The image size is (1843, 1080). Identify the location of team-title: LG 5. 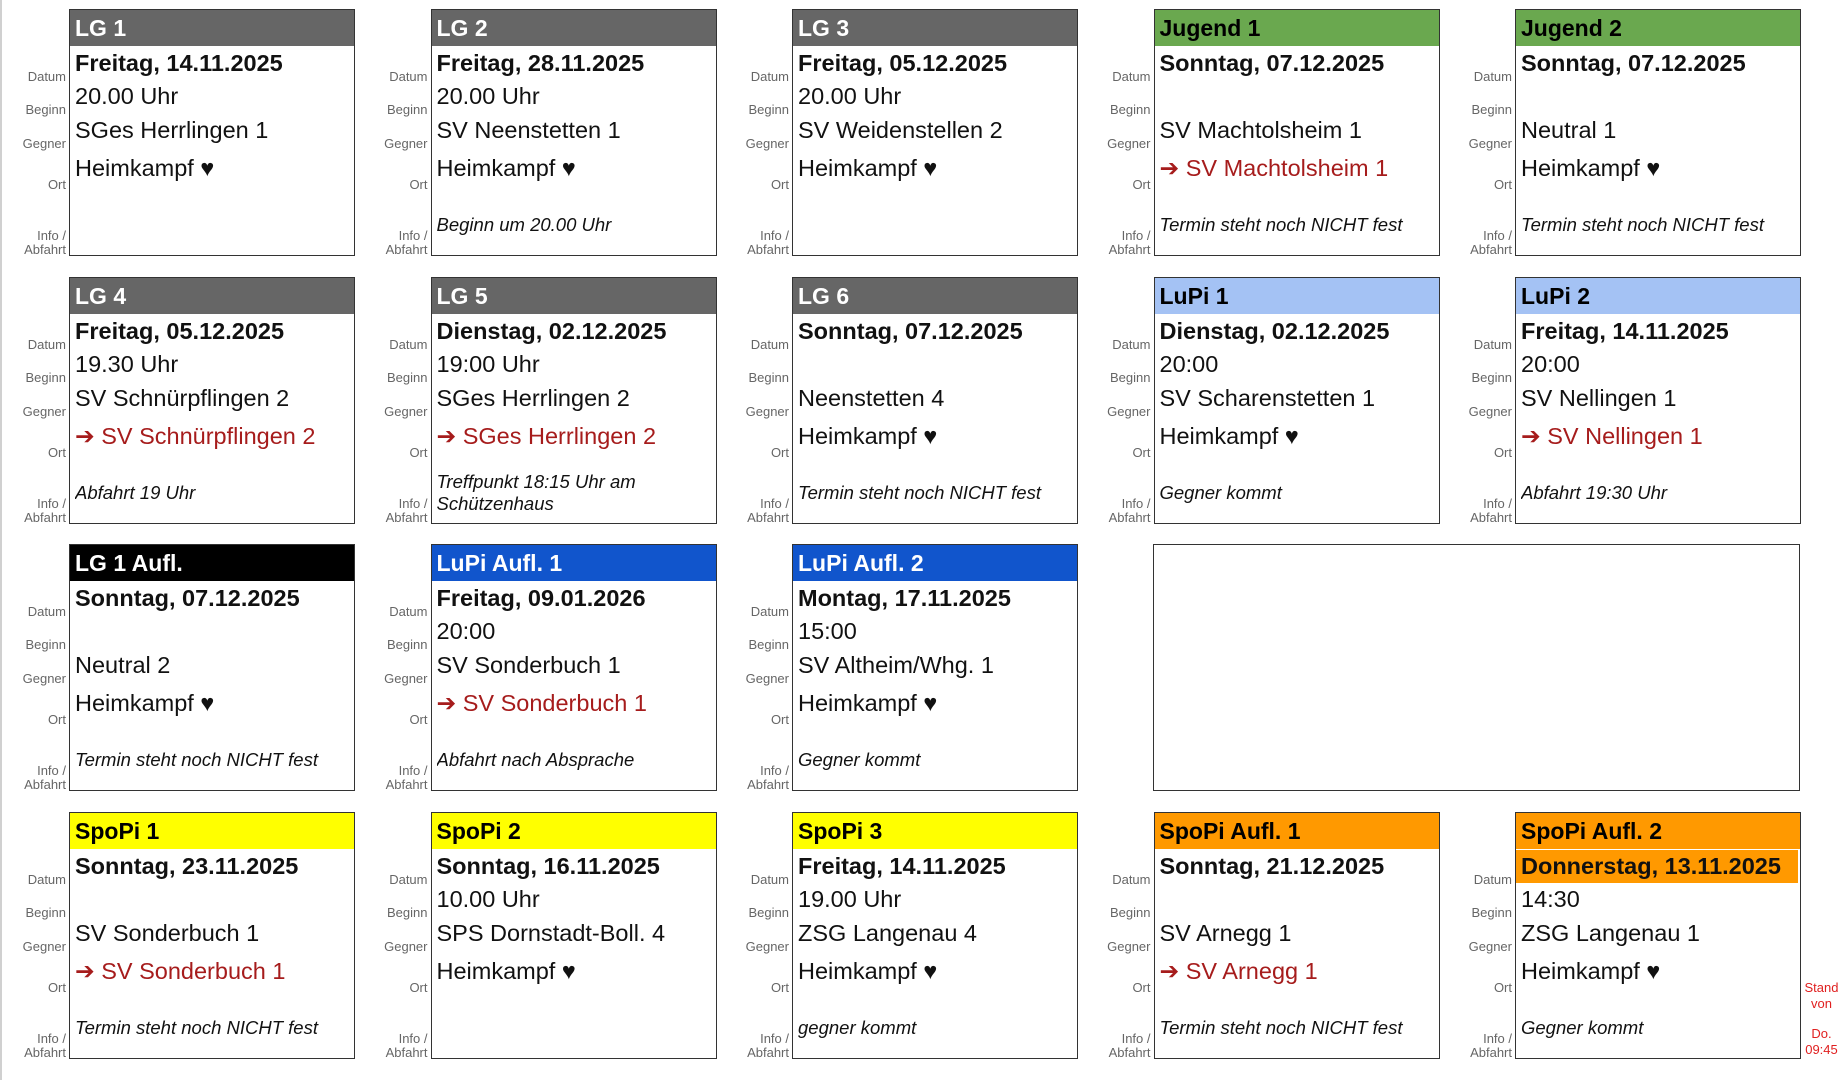
(573, 295).